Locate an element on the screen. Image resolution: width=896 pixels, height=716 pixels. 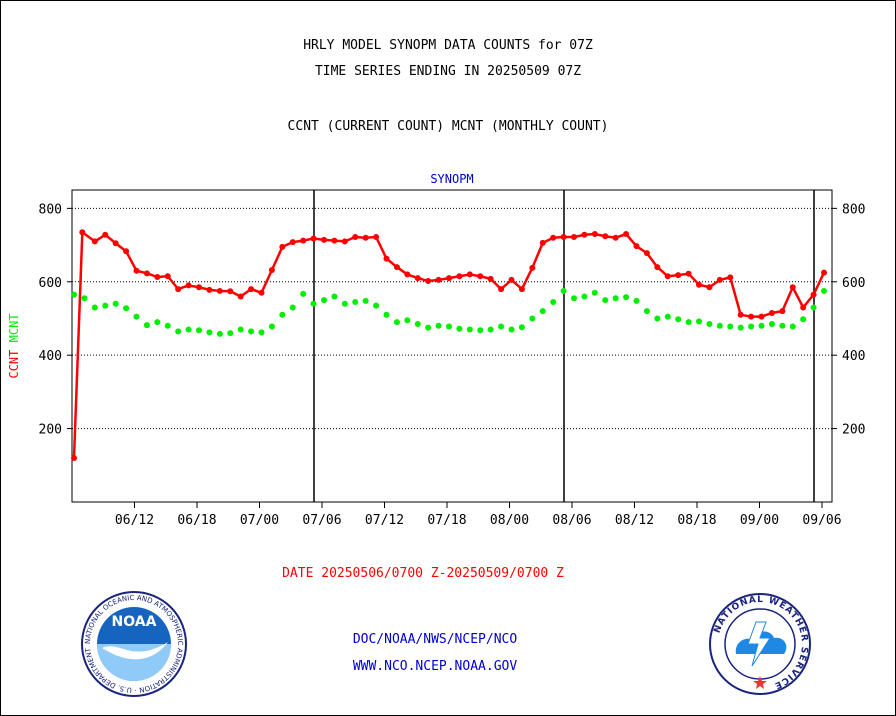
footer-link-www: WWW.NCO.NCEP.NOAA.GOV is located at coordinates (435, 666).